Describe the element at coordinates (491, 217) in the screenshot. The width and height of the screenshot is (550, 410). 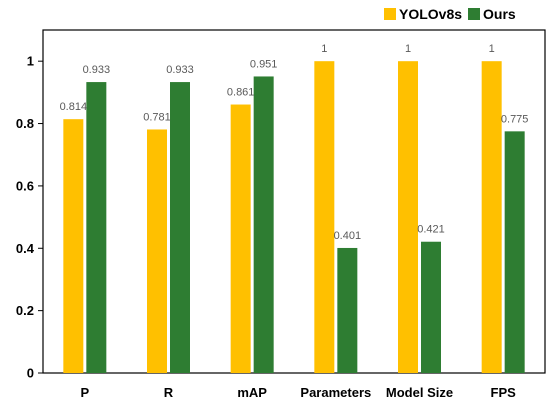
I see `bar-yolov8s-fps` at that location.